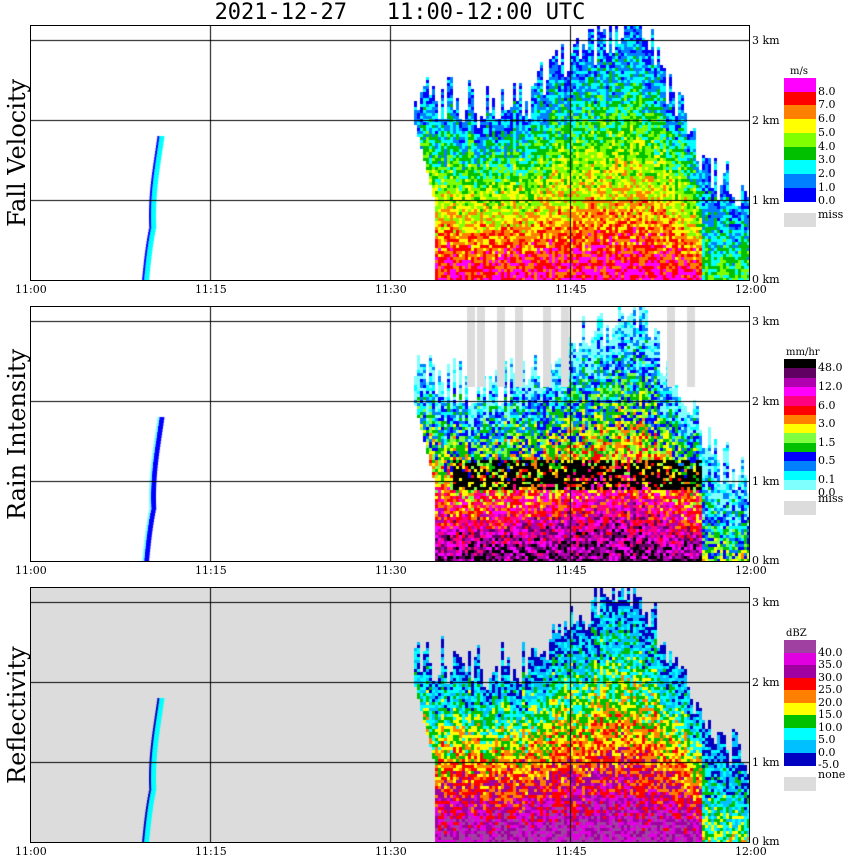 The height and width of the screenshot is (868, 850). What do you see at coordinates (827, 479) in the screenshot?
I see `colorbar-tick-label: 0.1` at bounding box center [827, 479].